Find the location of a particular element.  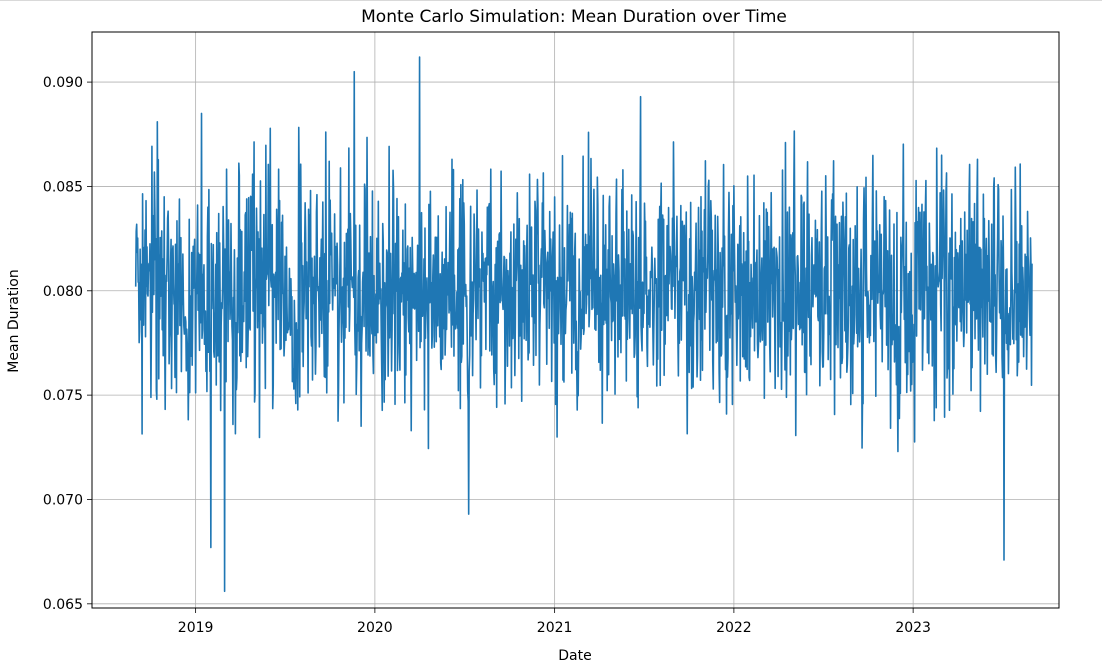

x-tick-label: 2019 is located at coordinates (196, 628).